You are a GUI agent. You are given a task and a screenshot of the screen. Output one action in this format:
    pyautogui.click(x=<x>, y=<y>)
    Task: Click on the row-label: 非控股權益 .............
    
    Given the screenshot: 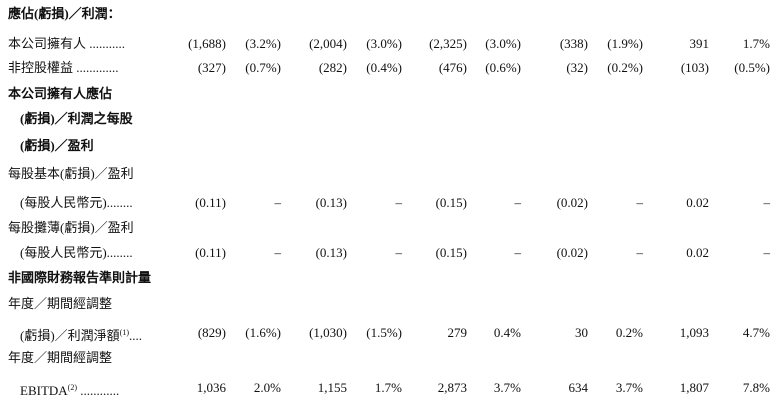 What is the action you would take?
    pyautogui.click(x=63, y=68)
    